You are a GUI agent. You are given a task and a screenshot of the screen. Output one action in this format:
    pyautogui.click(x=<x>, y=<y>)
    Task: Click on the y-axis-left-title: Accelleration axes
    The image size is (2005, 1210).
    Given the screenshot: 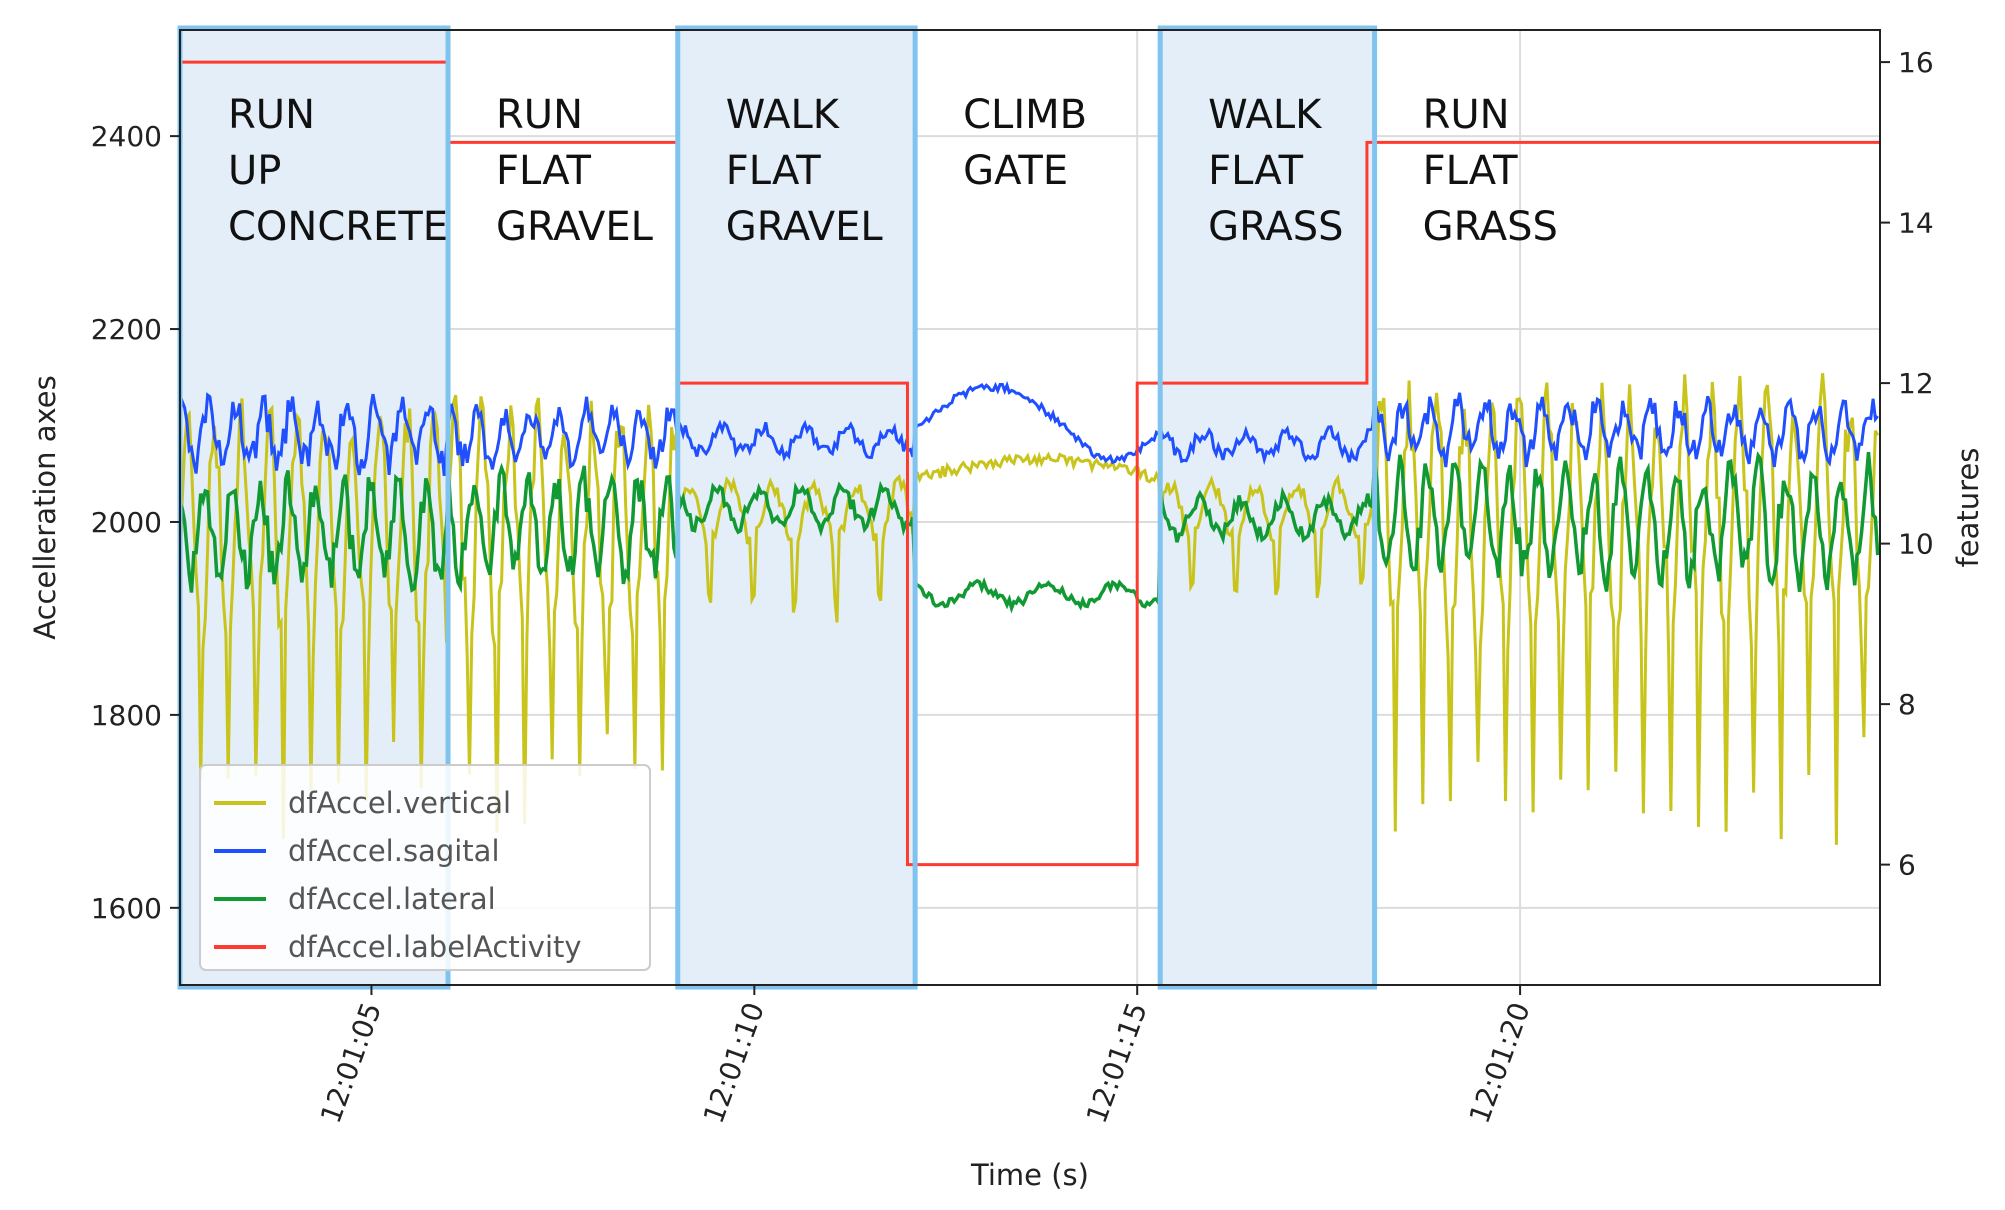 What is the action you would take?
    pyautogui.click(x=45, y=507)
    